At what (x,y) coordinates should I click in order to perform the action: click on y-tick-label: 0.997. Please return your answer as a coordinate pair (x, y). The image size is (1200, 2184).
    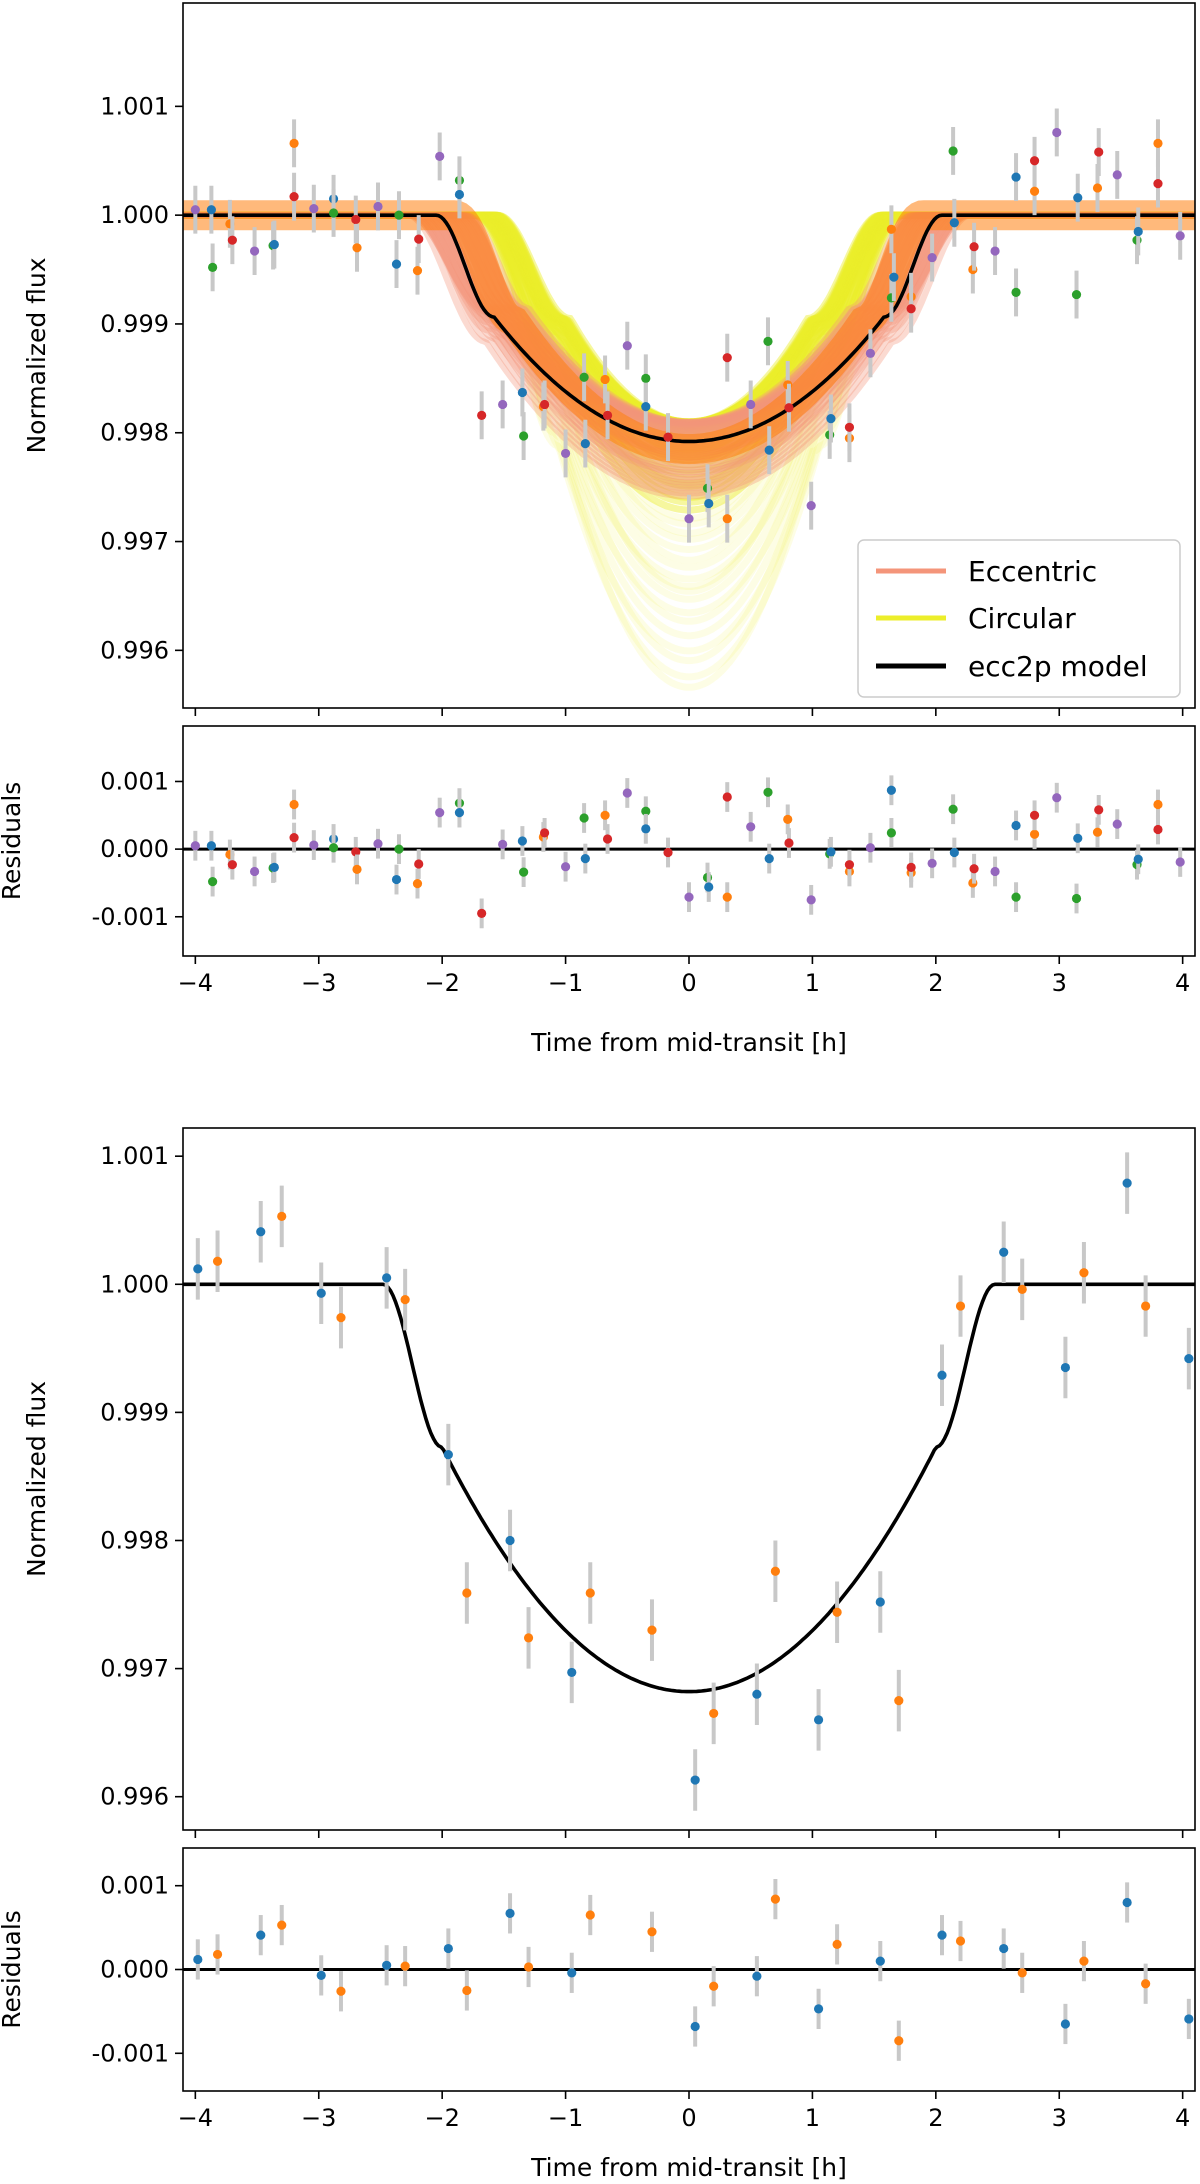
    Looking at the image, I should click on (134, 1669).